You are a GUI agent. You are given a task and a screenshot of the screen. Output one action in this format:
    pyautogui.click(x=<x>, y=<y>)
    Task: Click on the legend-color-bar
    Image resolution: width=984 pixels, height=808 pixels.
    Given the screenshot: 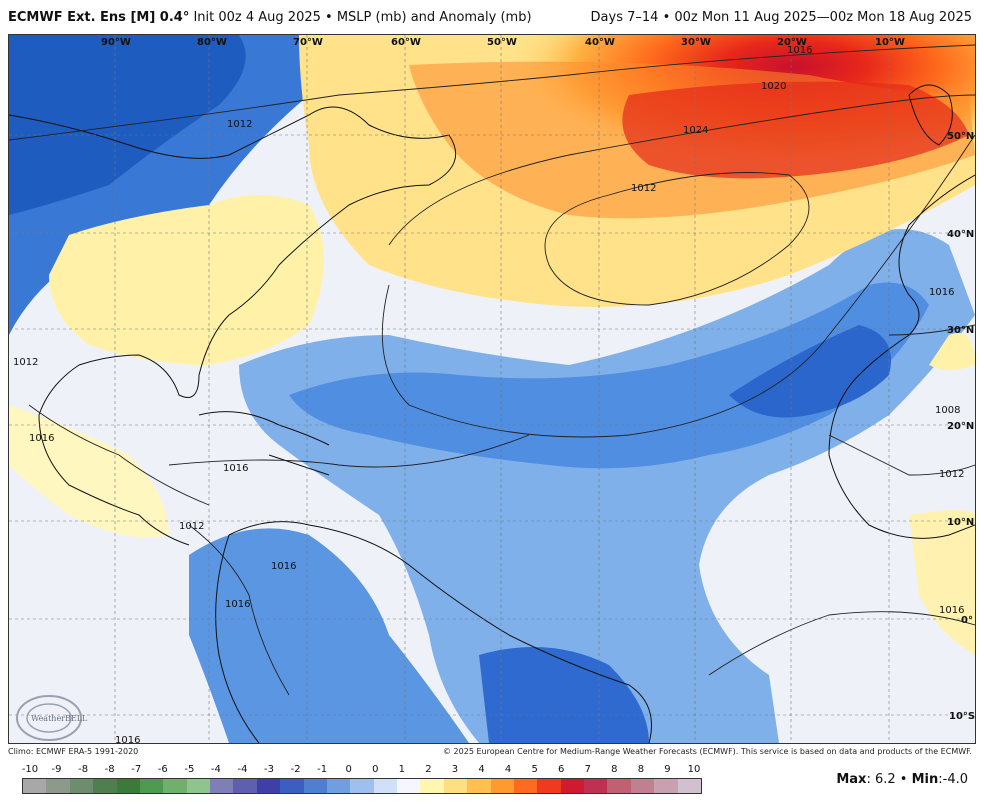 What is the action you would take?
    pyautogui.click(x=362, y=786)
    